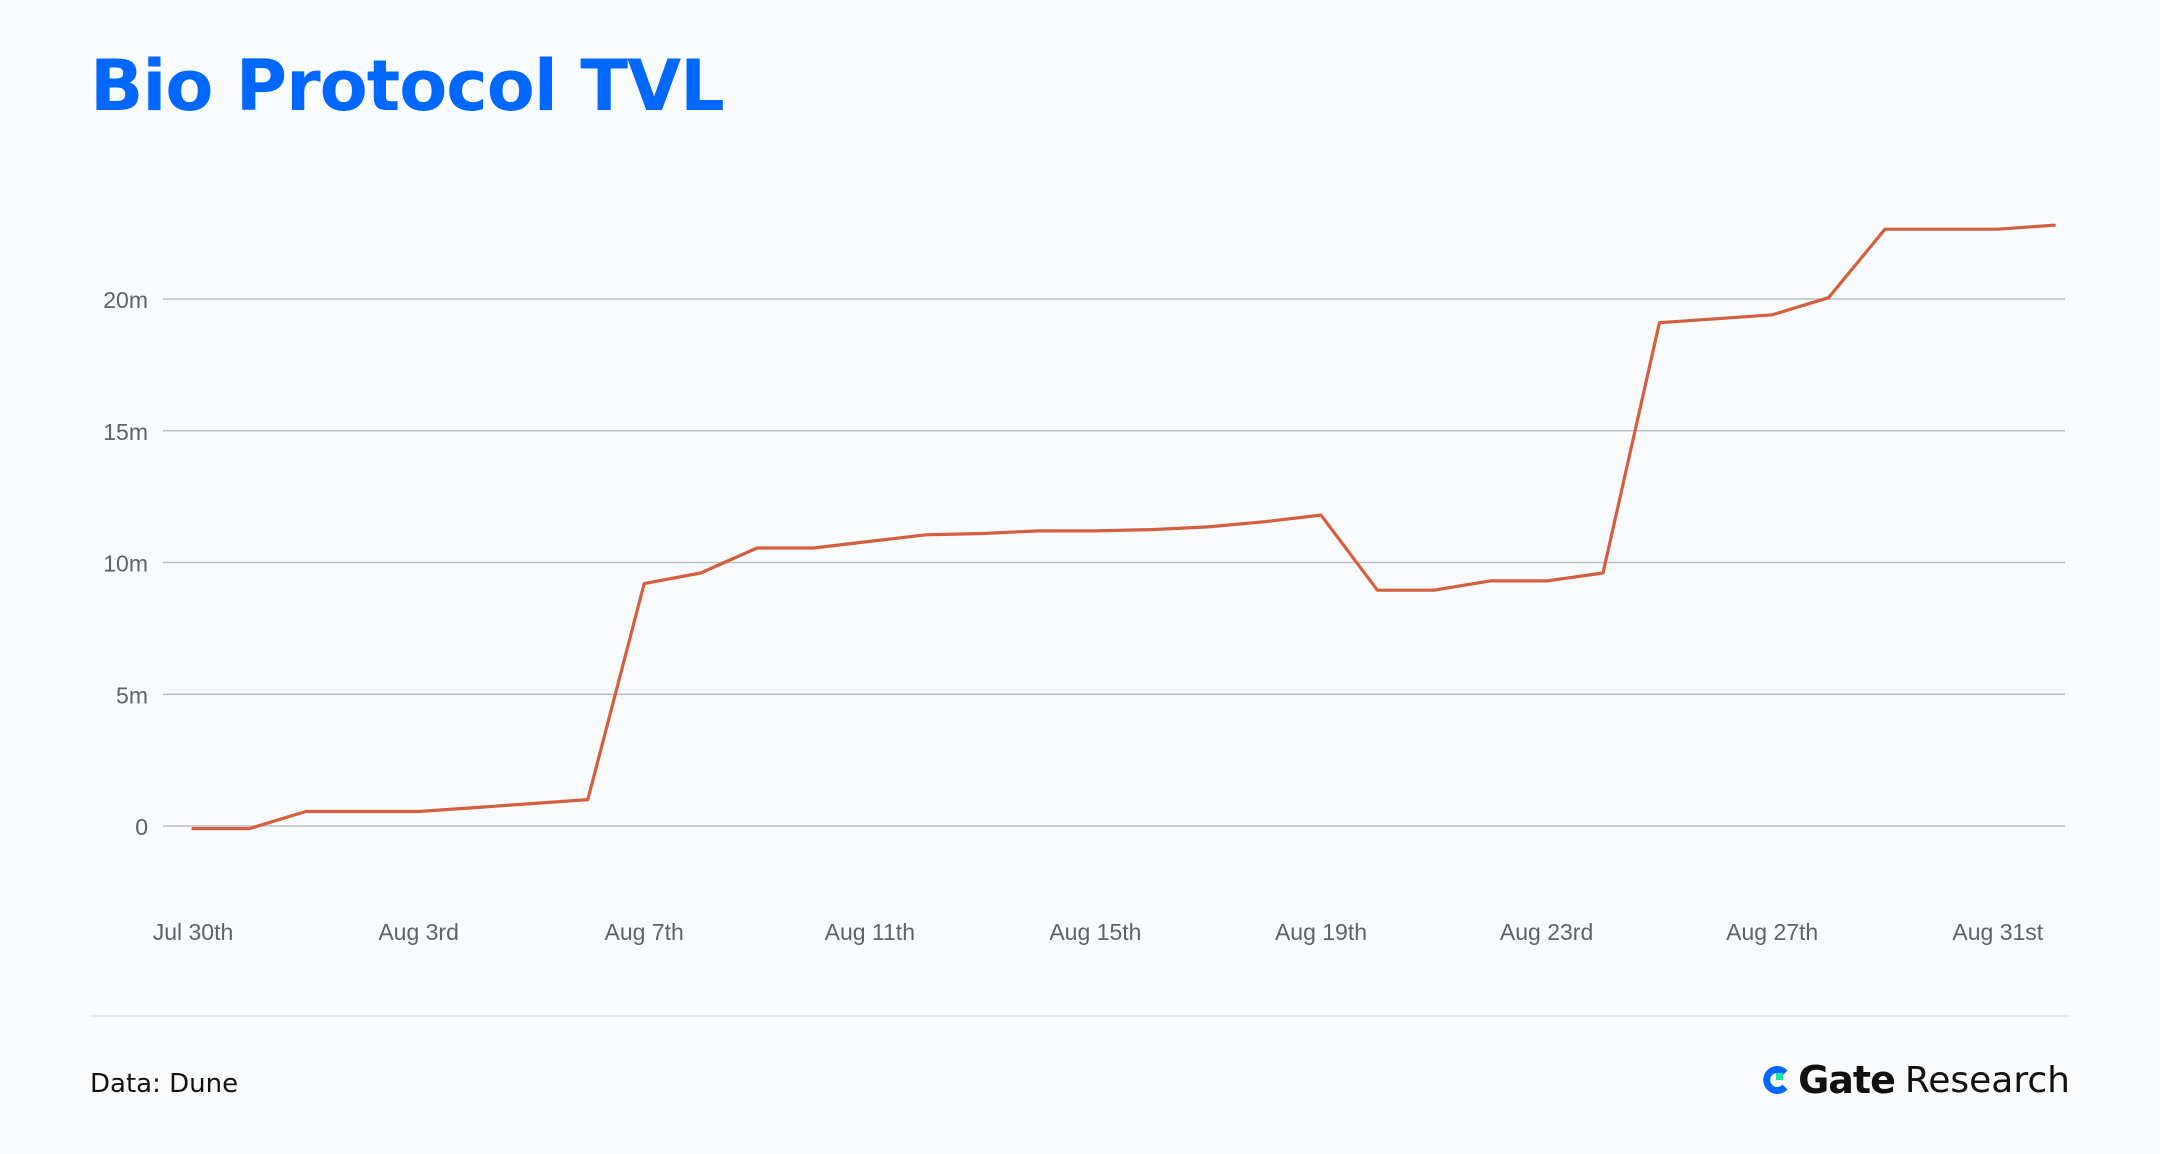  What do you see at coordinates (132, 695) in the screenshot?
I see `y-tick-label: 5m` at bounding box center [132, 695].